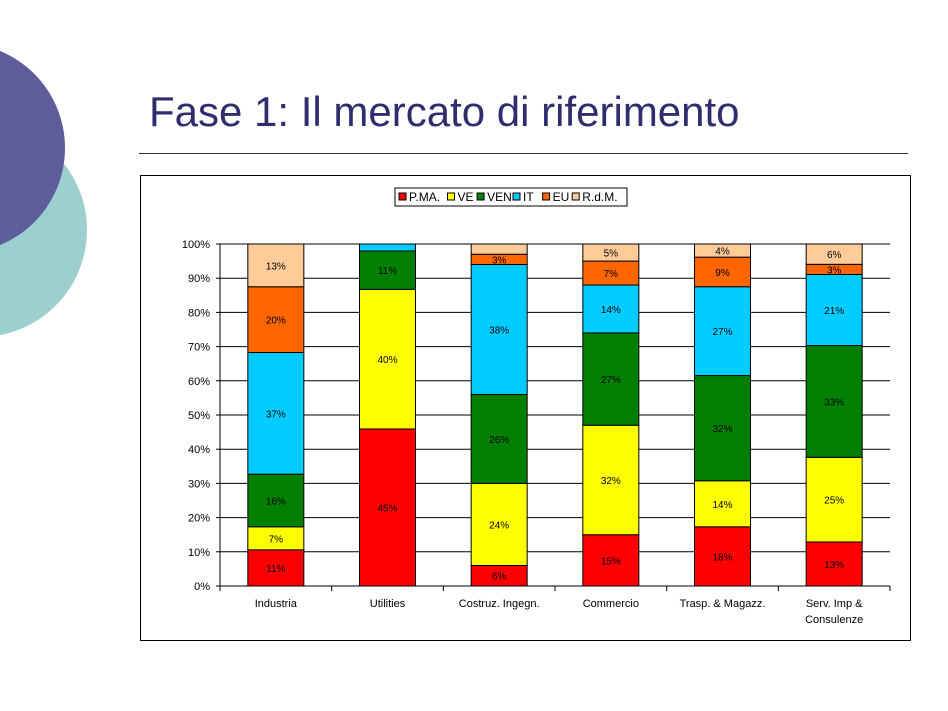 This screenshot has width=948, height=711. I want to click on x-tick-label: Trasp. & Magazz., so click(723, 604).